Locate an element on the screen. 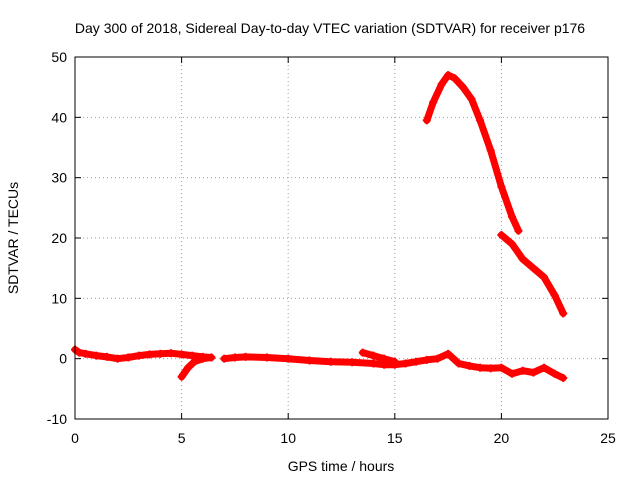 The image size is (640, 480). x-tick-label: 25 is located at coordinates (608, 438).